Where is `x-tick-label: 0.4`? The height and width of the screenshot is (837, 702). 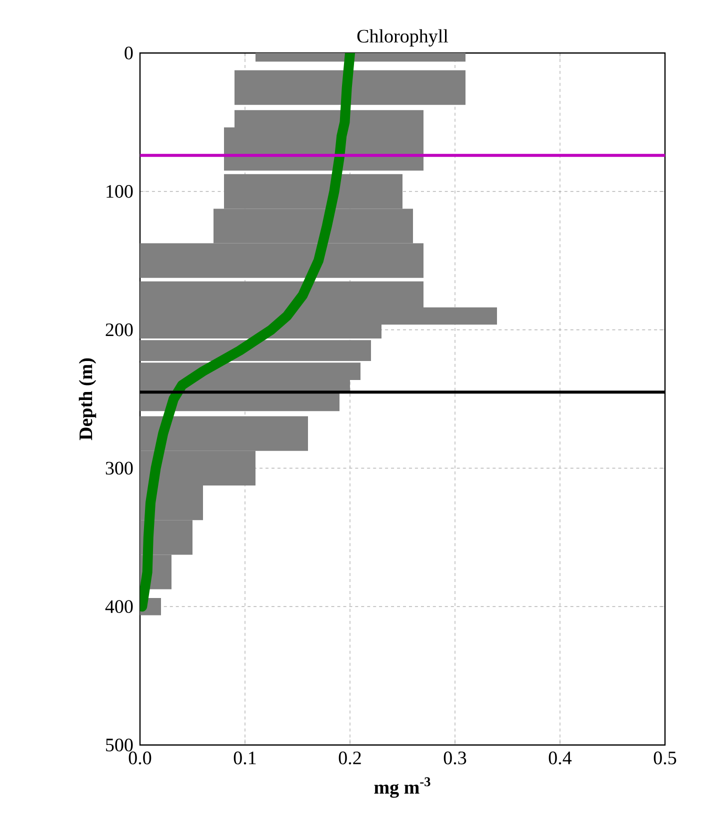
x-tick-label: 0.4 is located at coordinates (560, 758).